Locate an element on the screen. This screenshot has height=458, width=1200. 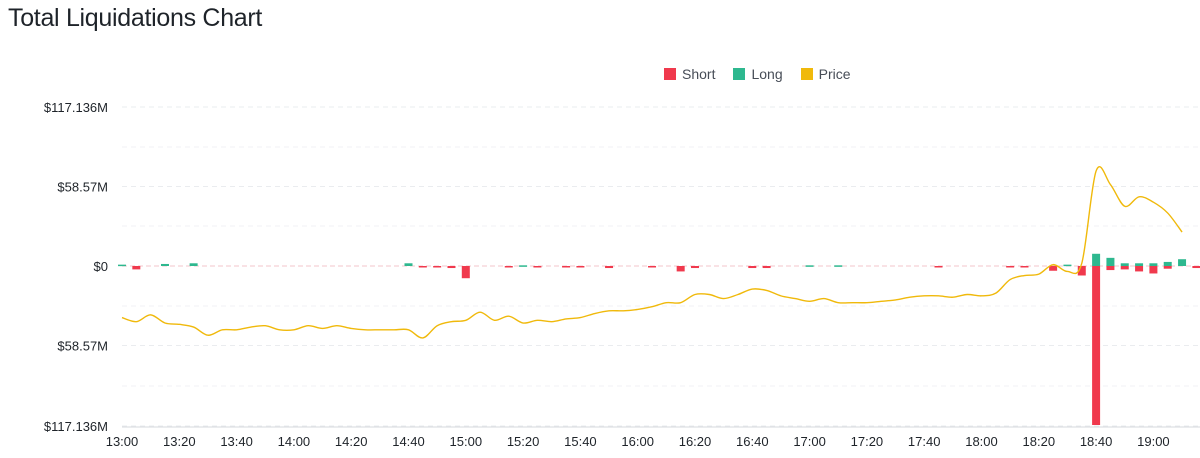
x-tick-label: 16:00 is located at coordinates (637, 441).